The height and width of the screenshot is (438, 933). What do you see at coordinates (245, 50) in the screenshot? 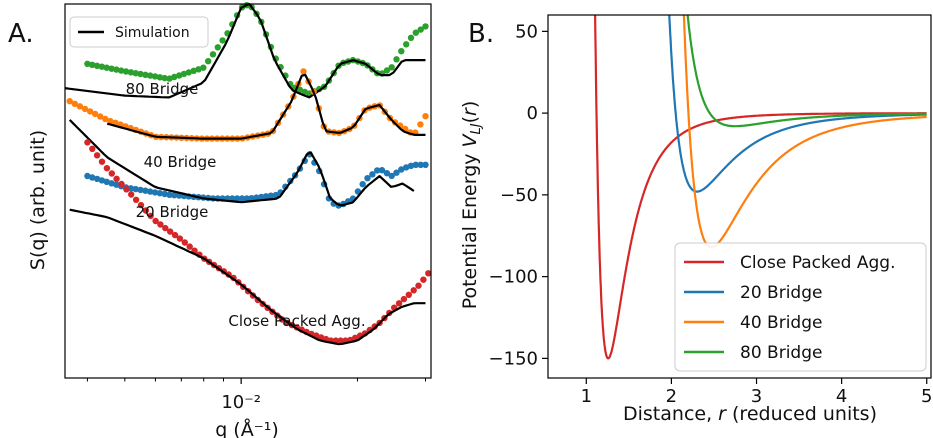
I see `80-bridge-sim-line` at bounding box center [245, 50].